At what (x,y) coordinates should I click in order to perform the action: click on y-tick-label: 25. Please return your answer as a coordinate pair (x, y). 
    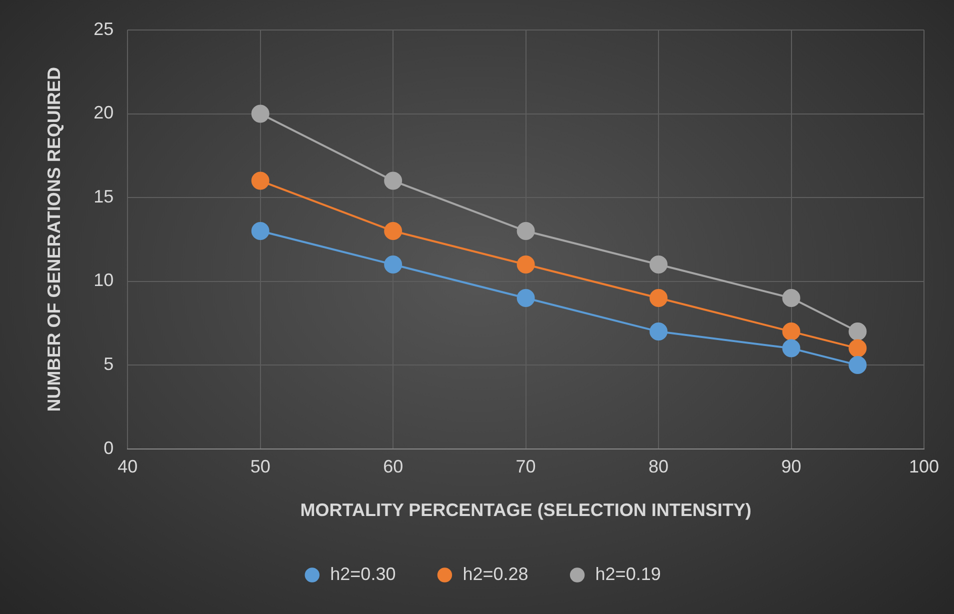
    Looking at the image, I should click on (104, 28).